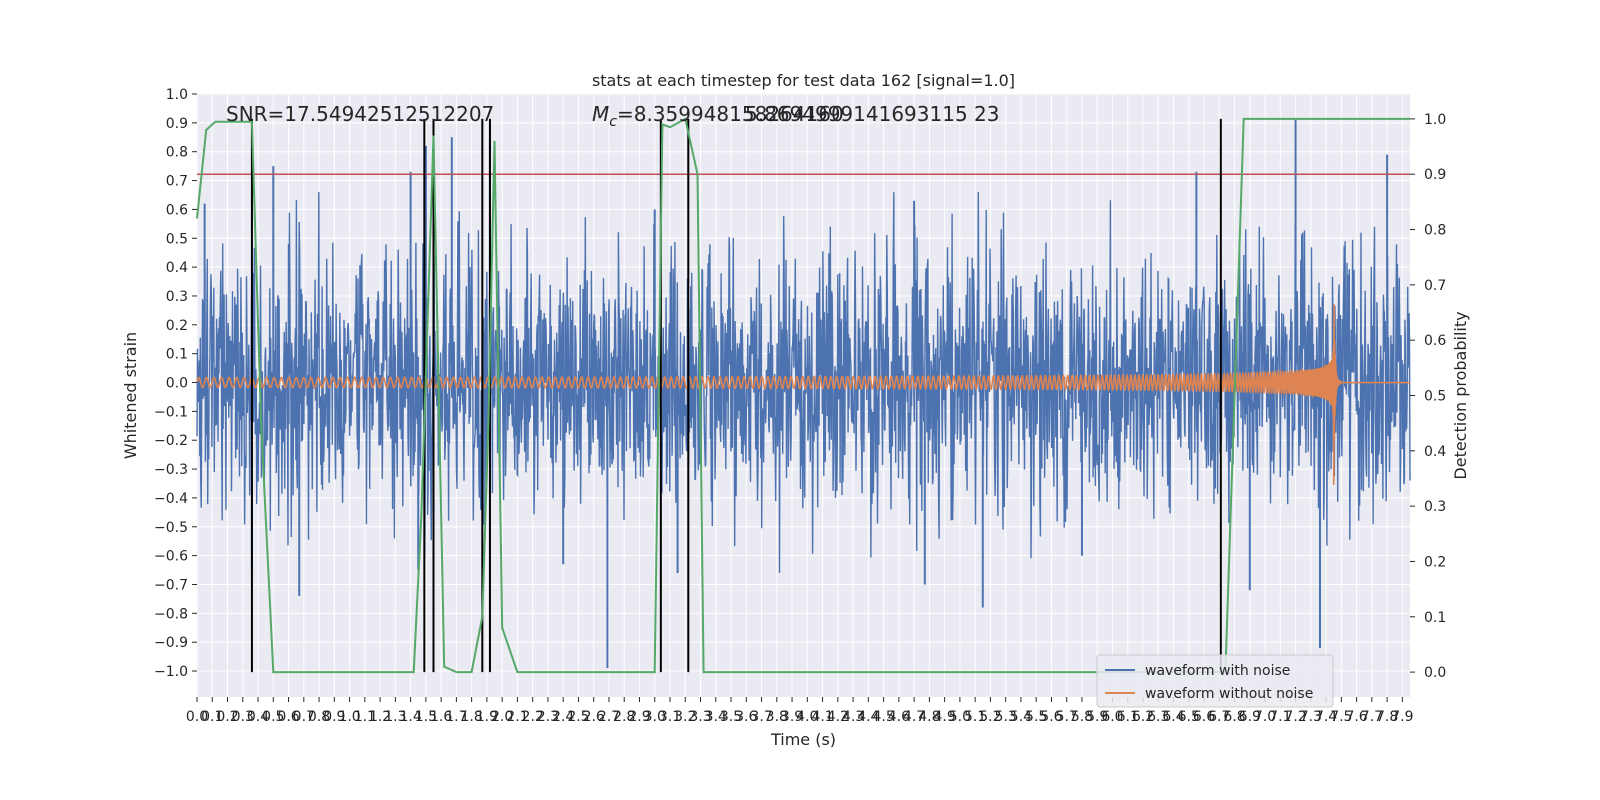  I want to click on x-tick-label: 6.8, so click(1234, 717).